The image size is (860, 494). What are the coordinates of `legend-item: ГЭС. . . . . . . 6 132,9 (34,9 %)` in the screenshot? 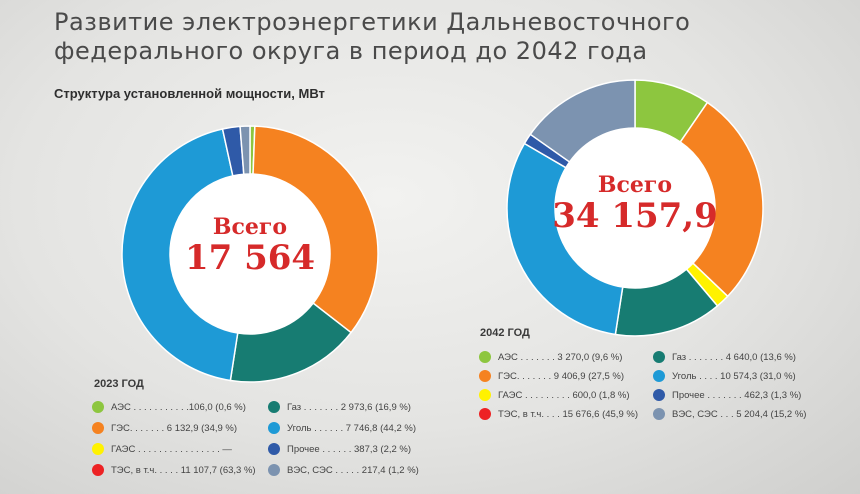 It's located at (164, 428).